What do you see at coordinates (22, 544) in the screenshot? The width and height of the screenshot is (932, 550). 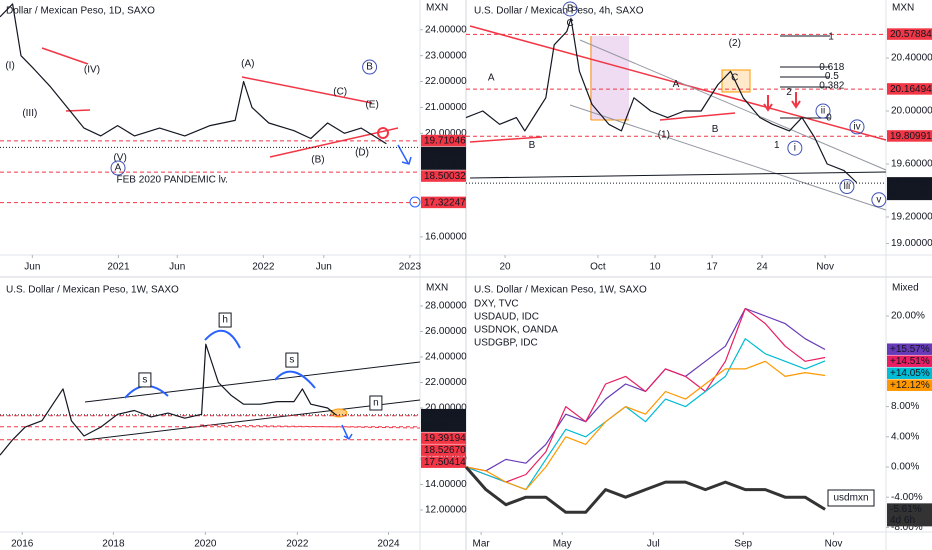 I see `x-tick-label: 2016` at bounding box center [22, 544].